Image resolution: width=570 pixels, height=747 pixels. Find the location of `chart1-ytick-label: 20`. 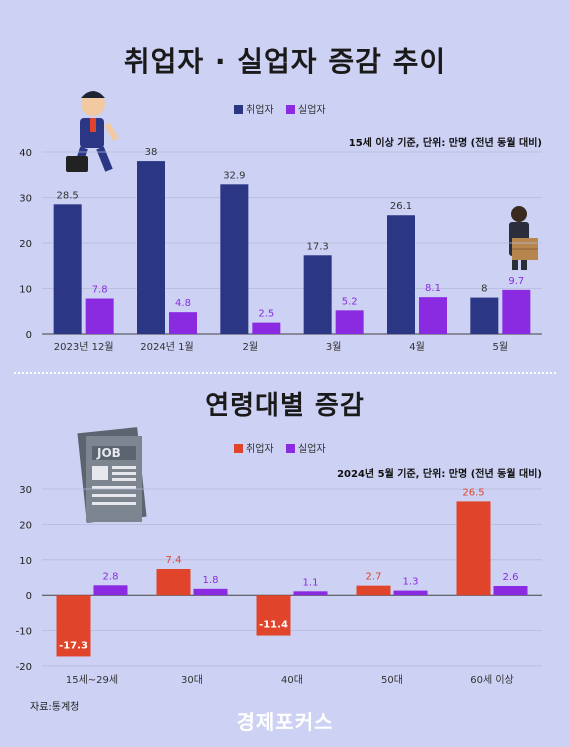

chart1-ytick-label: 20 is located at coordinates (25, 244).